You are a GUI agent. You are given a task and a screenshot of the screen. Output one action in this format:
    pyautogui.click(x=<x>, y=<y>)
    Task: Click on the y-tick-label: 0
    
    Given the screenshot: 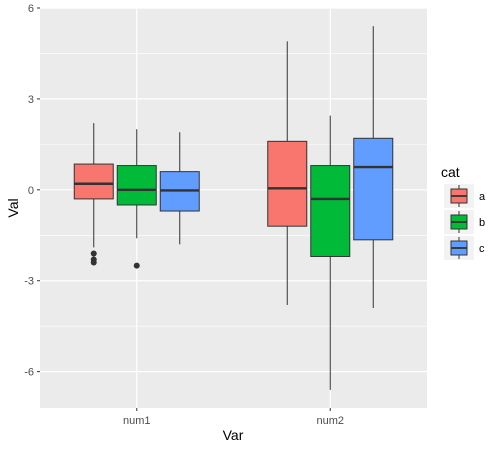 What is the action you would take?
    pyautogui.click(x=31, y=191)
    